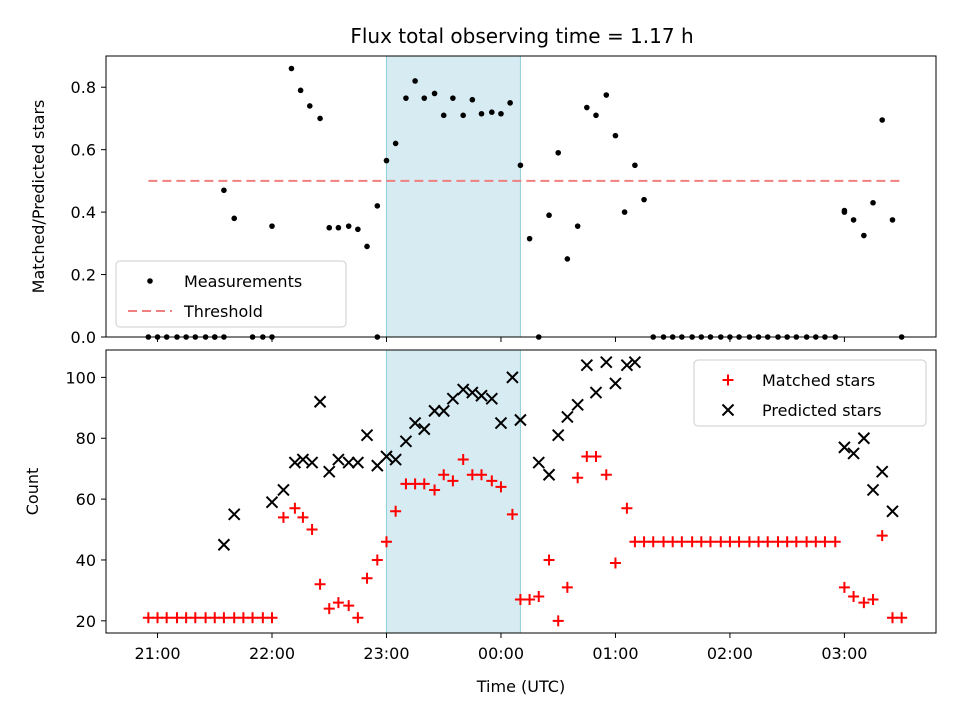  I want to click on legend: Matched stars Predicted stars, so click(810, 393).